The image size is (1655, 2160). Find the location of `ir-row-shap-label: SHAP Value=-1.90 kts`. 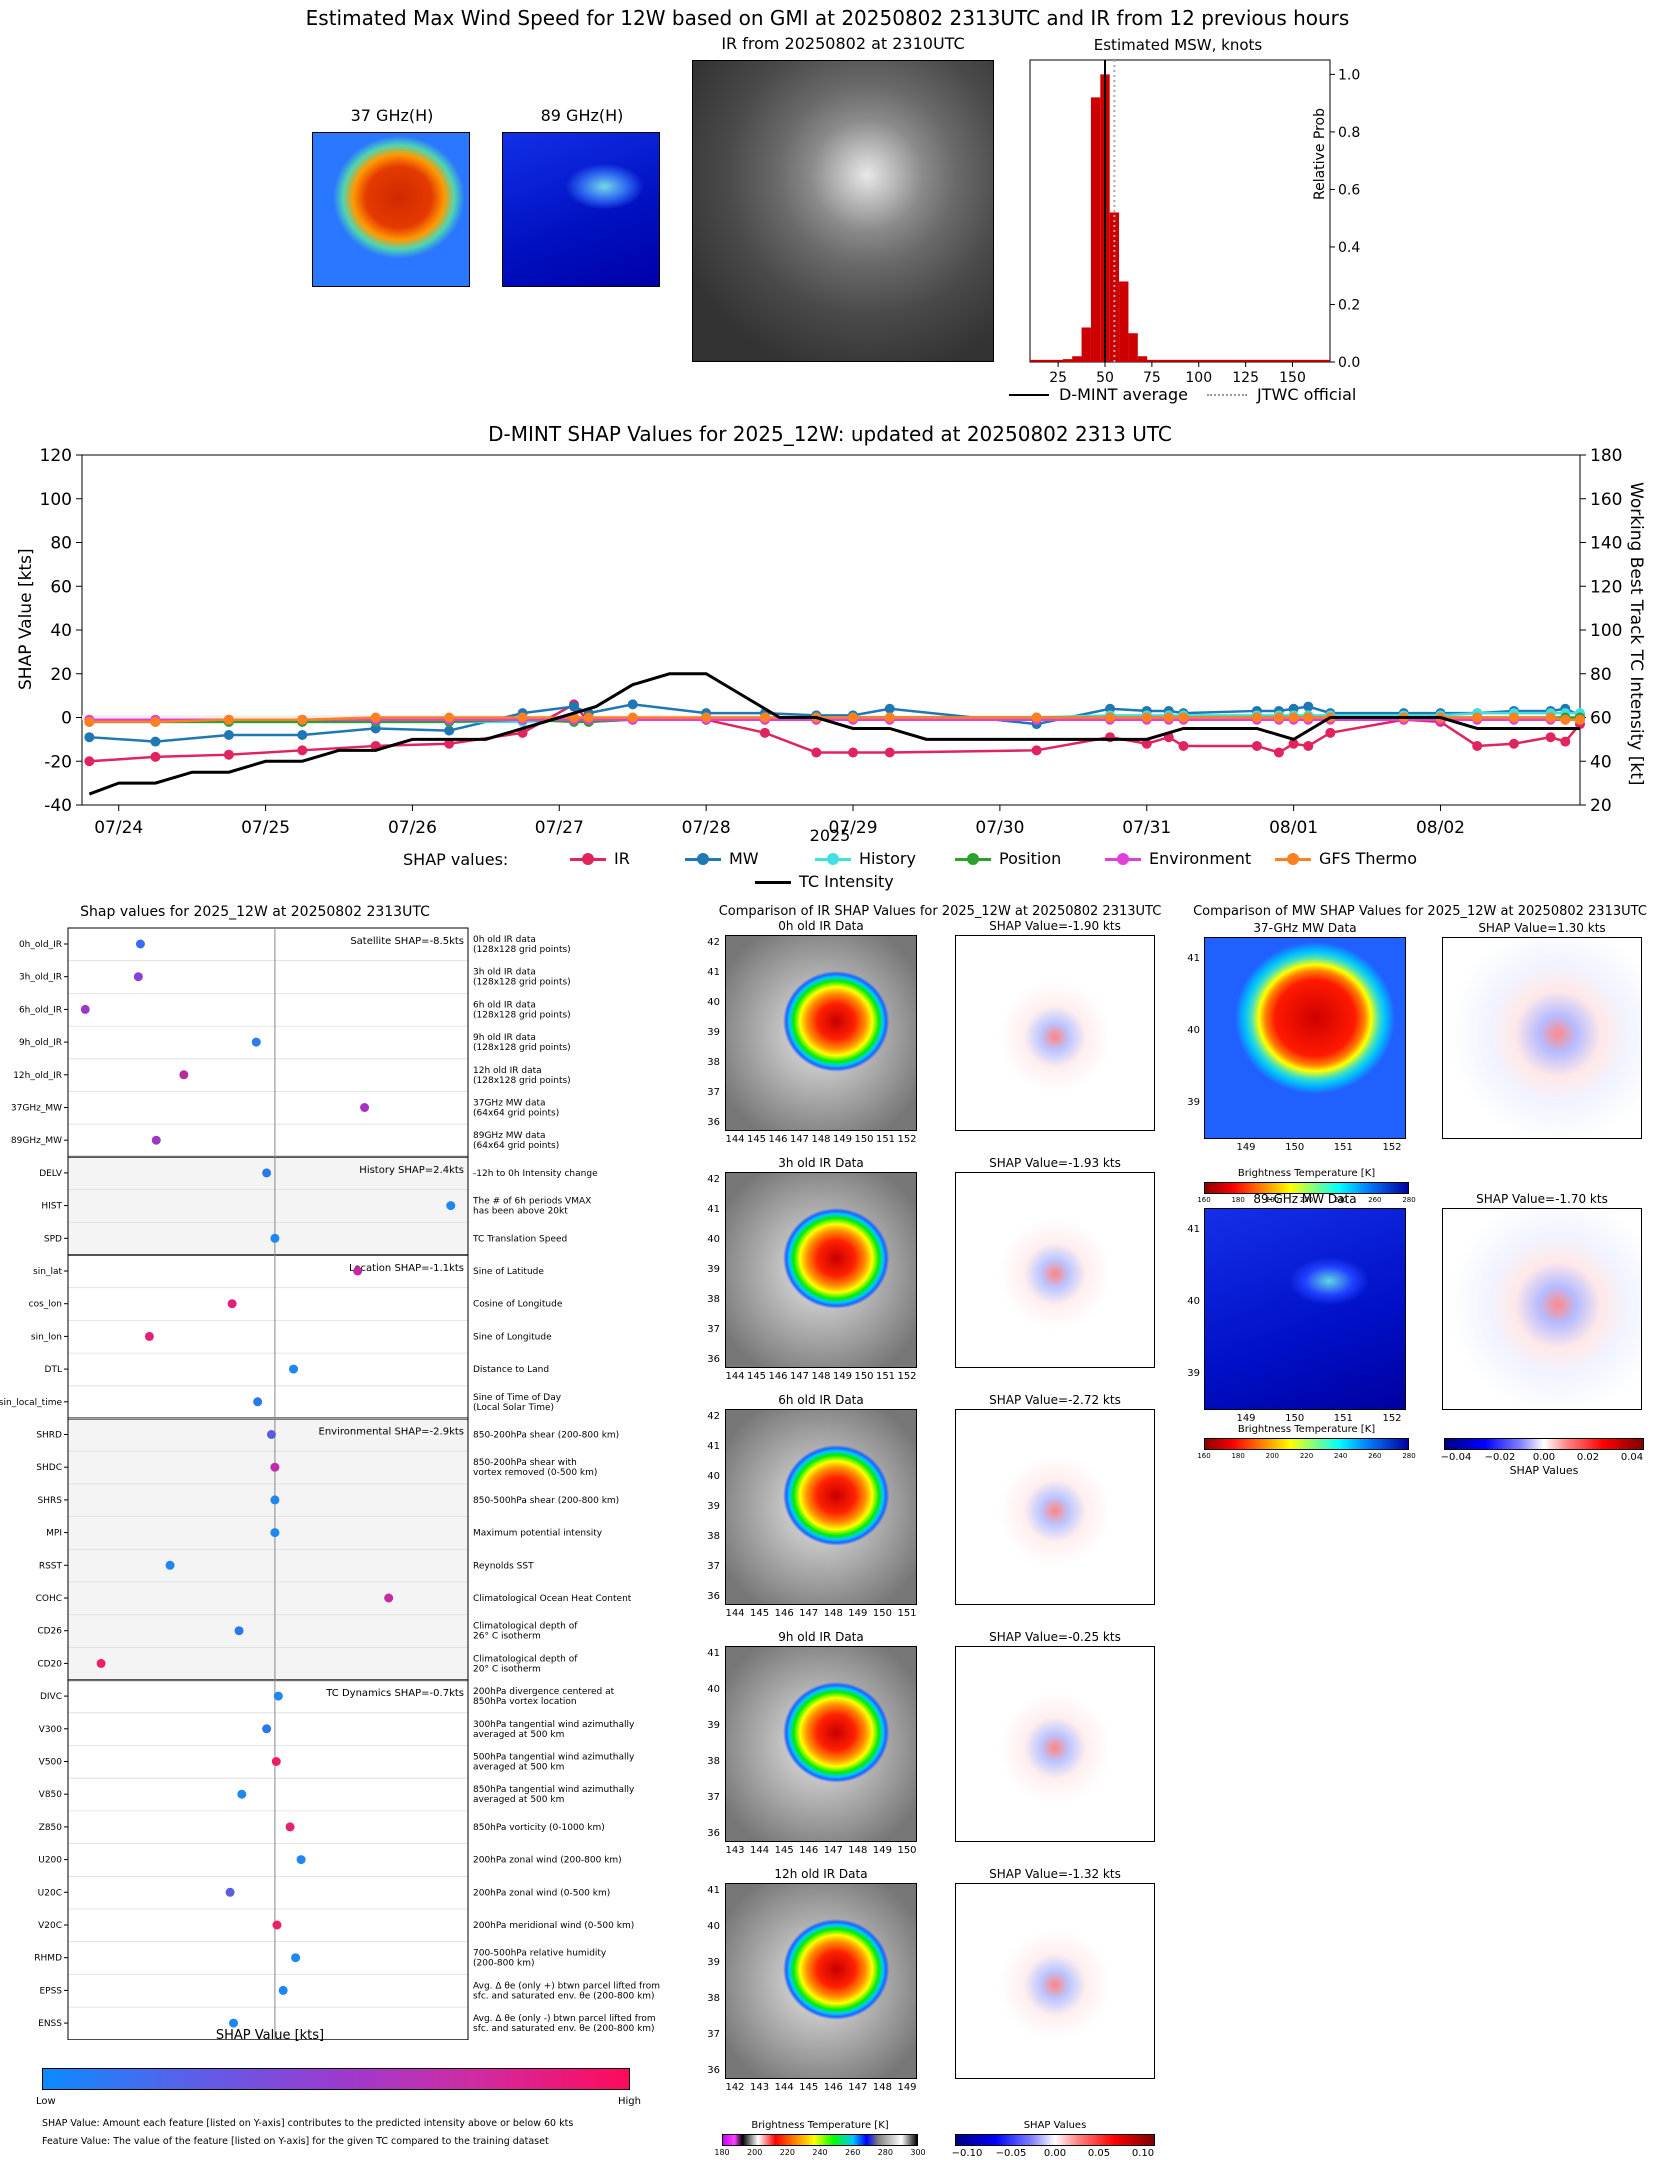

ir-row-shap-label: SHAP Value=-1.90 kts is located at coordinates (1055, 926).